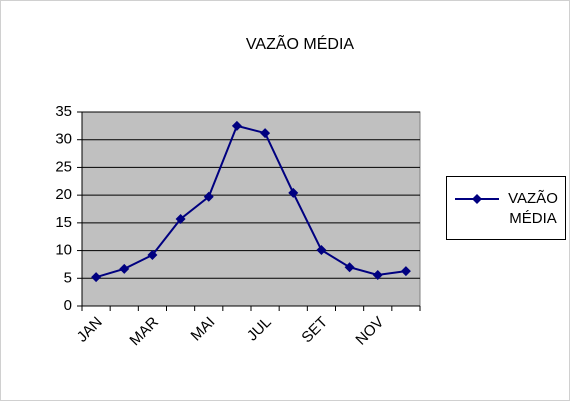  I want to click on y-tick-label: 10, so click(63, 250).